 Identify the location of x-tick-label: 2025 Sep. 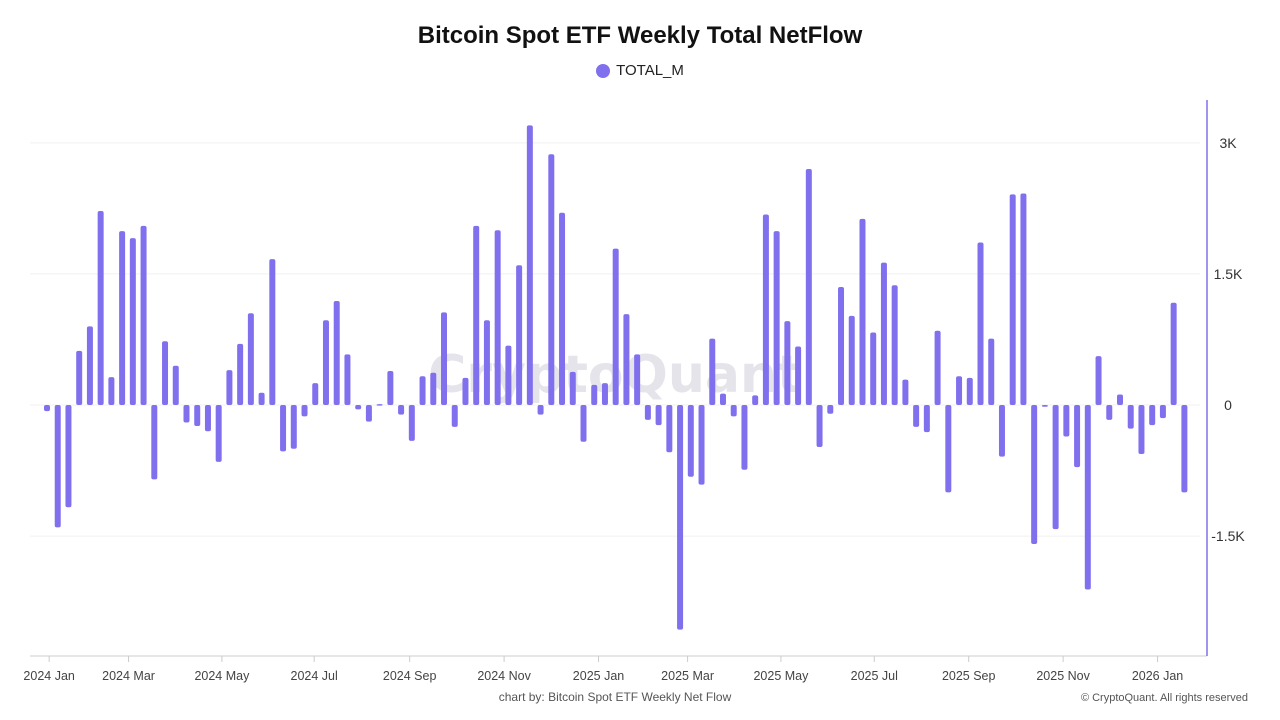
(969, 676).